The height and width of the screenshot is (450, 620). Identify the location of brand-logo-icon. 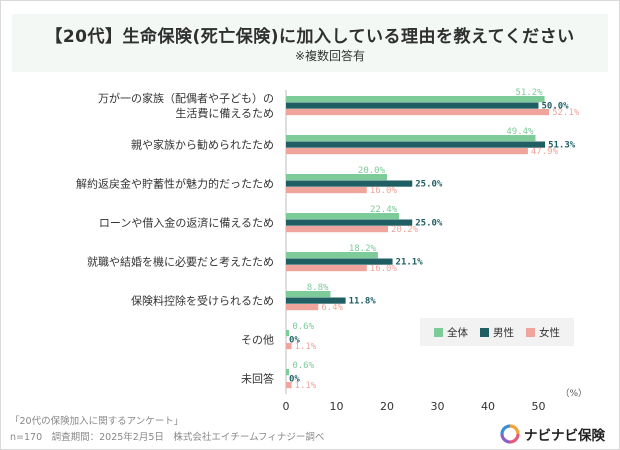
(510, 434).